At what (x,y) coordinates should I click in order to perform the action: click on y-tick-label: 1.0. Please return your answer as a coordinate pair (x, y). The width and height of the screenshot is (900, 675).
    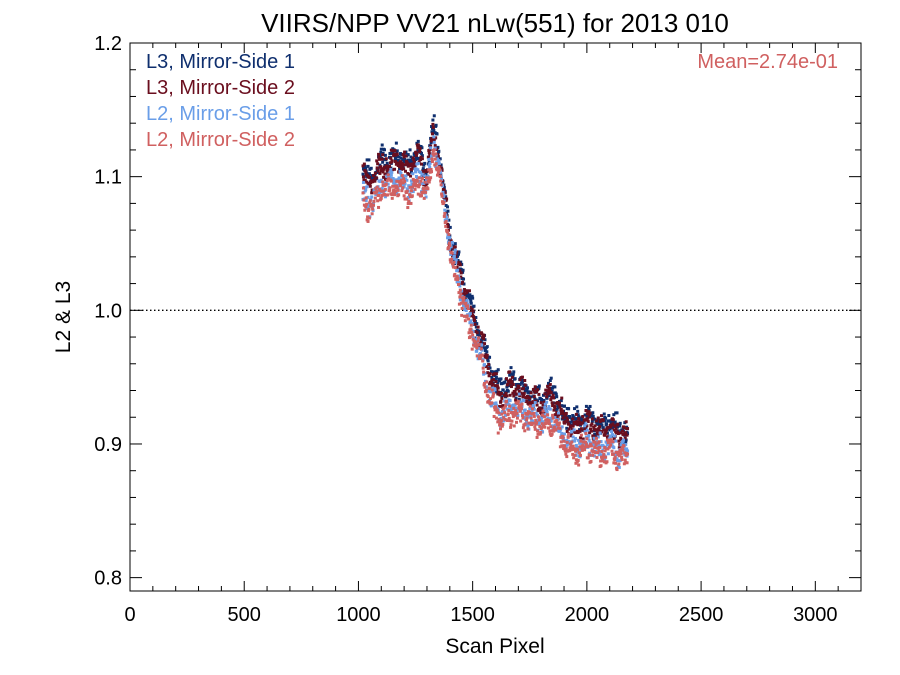
    Looking at the image, I should click on (108, 311).